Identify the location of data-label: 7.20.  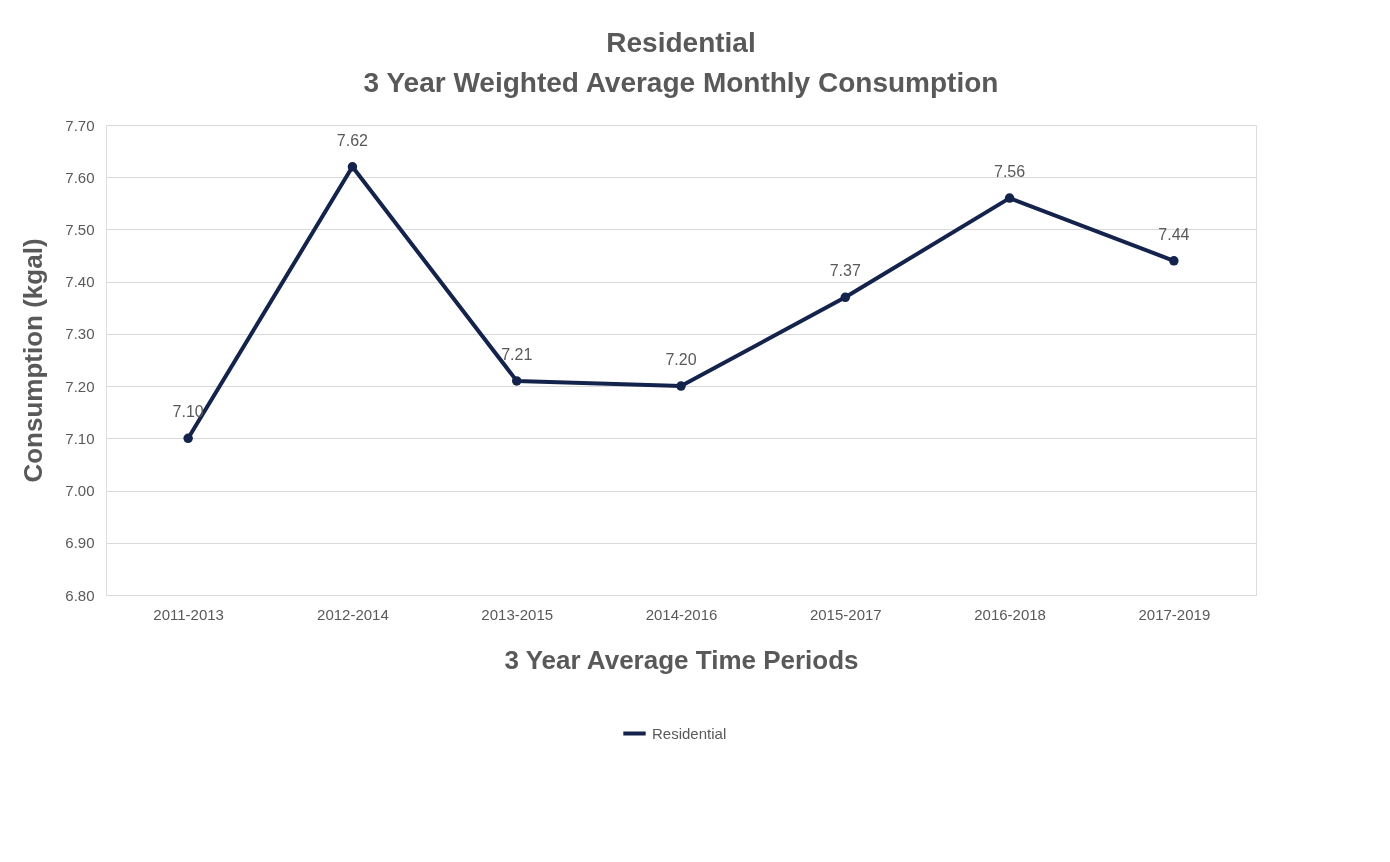
(681, 360).